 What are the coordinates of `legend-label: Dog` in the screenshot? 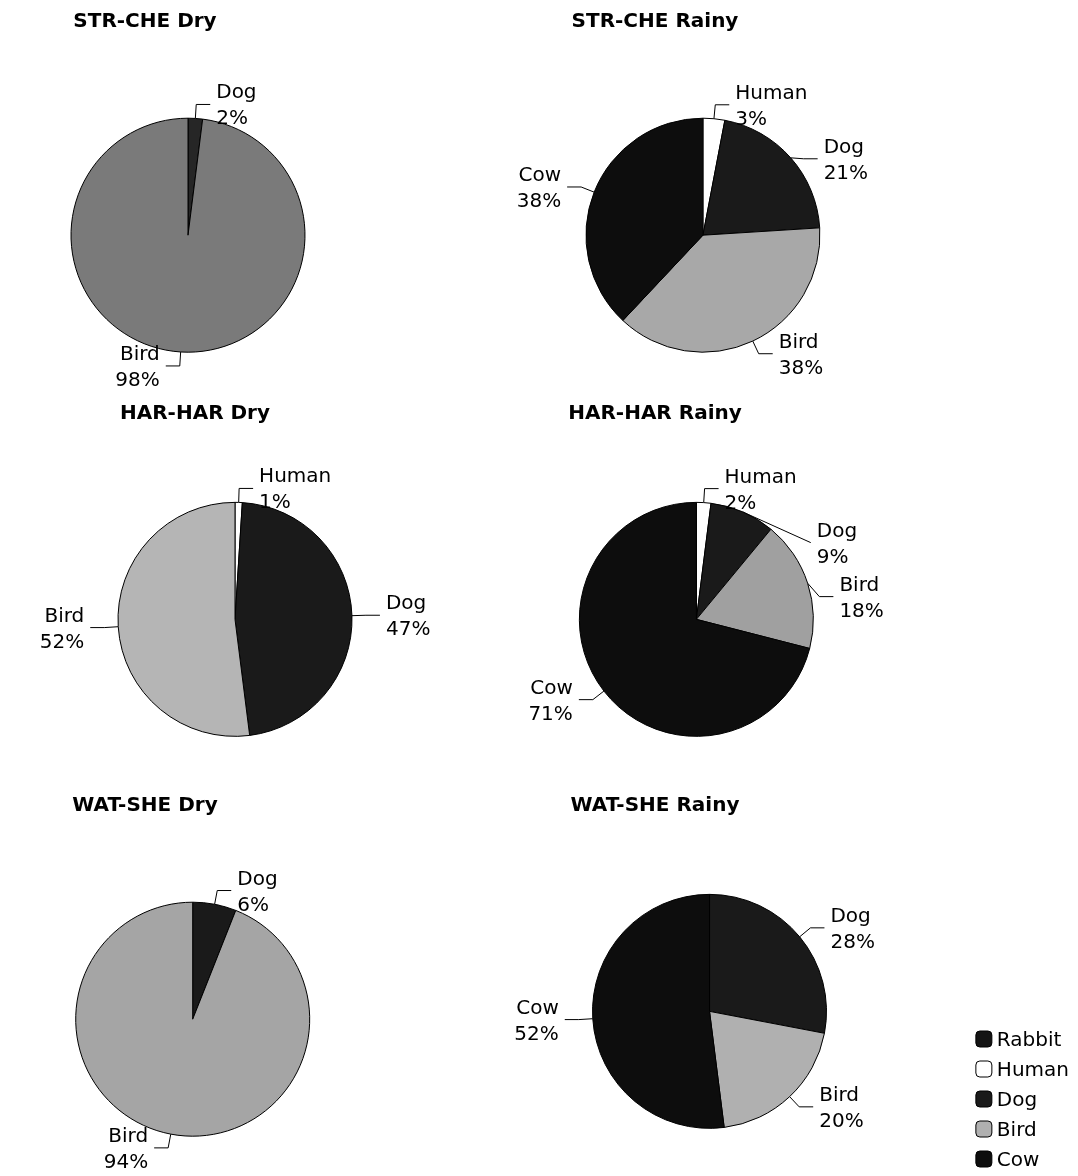 It's located at (1017, 1099).